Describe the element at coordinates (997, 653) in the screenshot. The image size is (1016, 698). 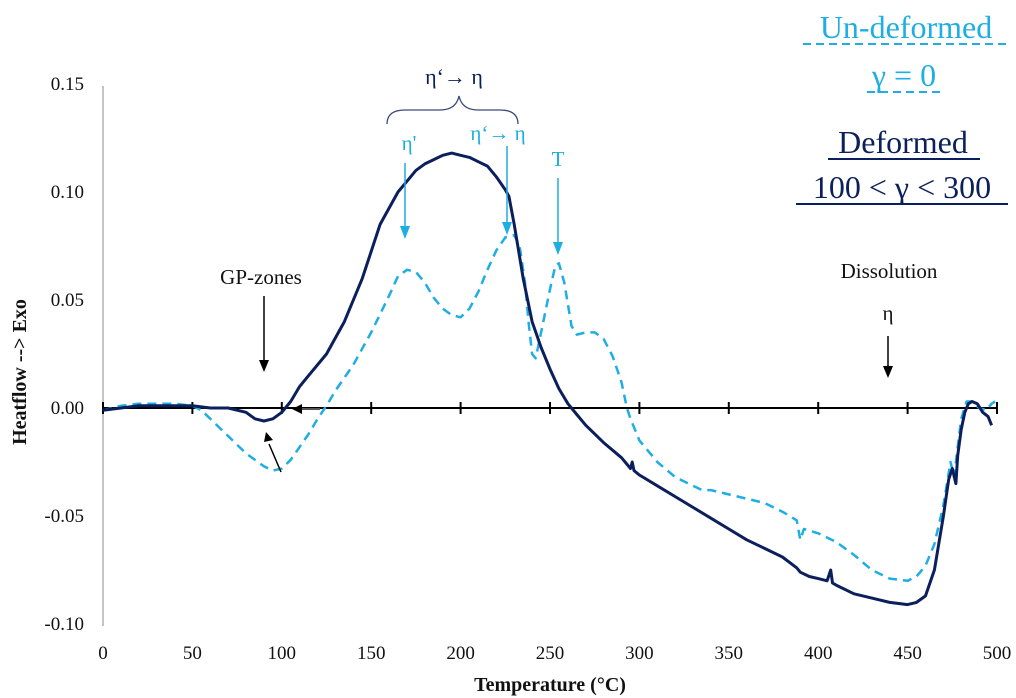
I see `x-tick-label: 500` at that location.